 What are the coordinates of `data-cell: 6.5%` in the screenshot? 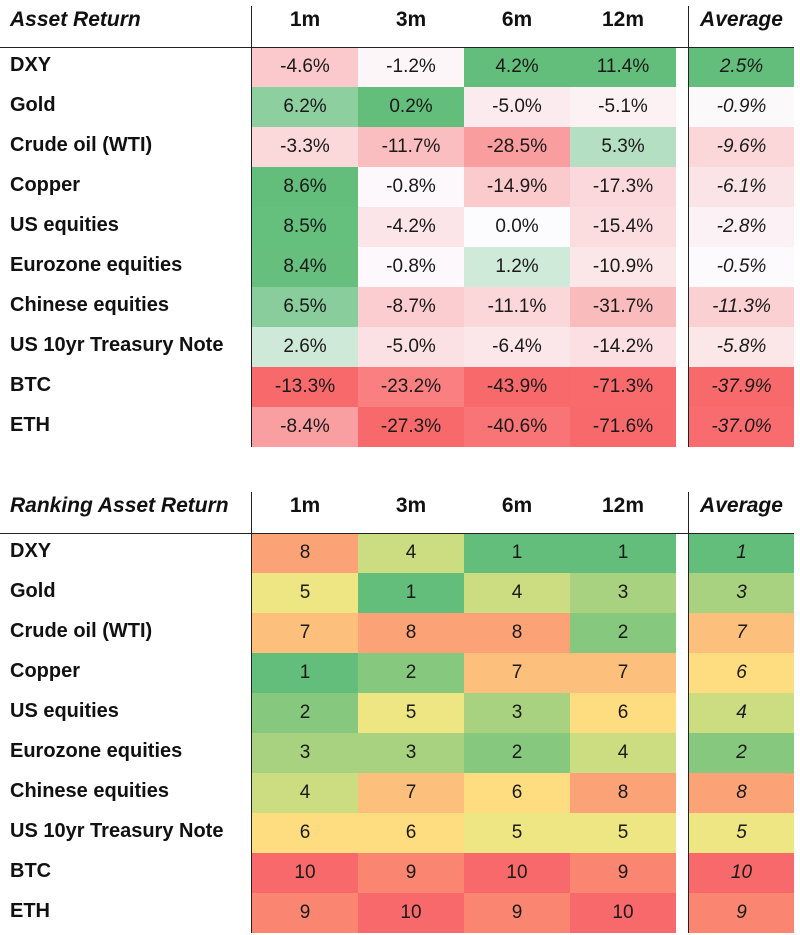 It's located at (305, 307).